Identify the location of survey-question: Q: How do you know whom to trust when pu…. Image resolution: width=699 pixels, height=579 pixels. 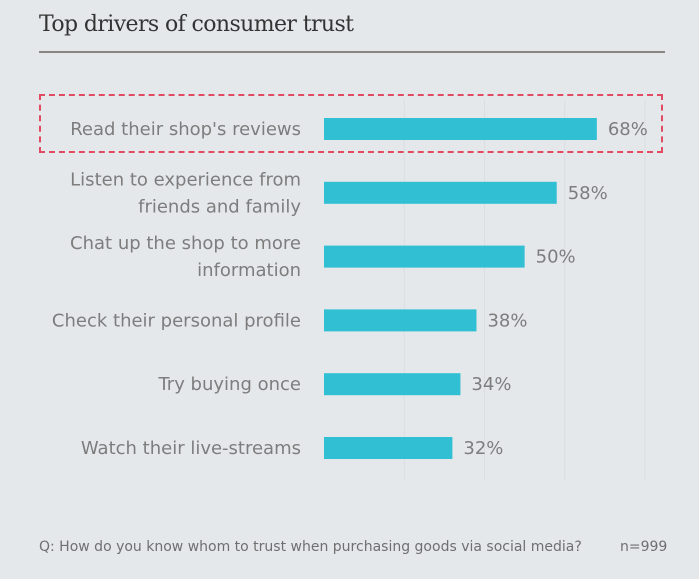
(310, 547).